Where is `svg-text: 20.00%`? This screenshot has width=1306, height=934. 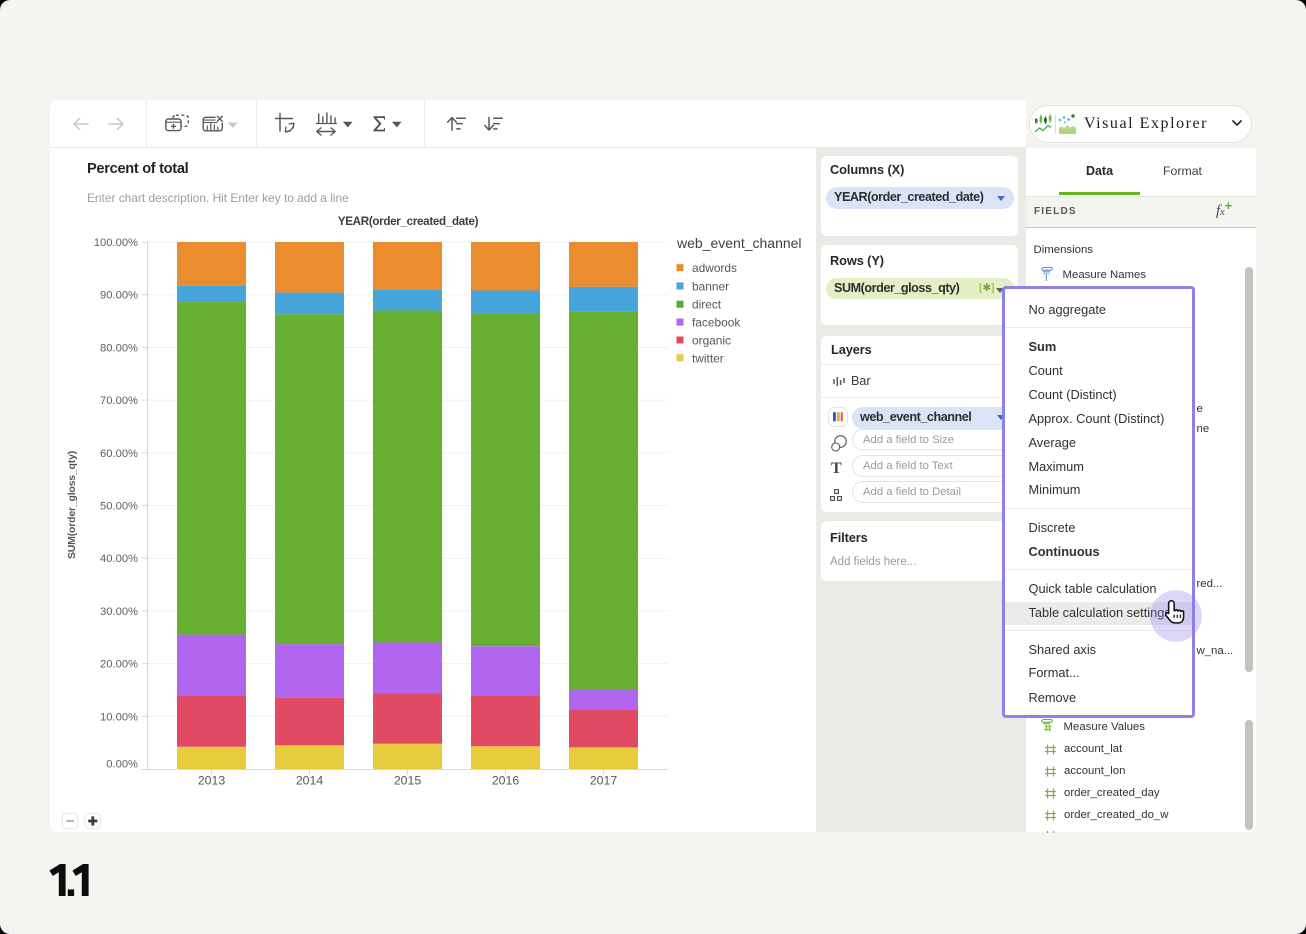 svg-text: 20.00% is located at coordinates (119, 665).